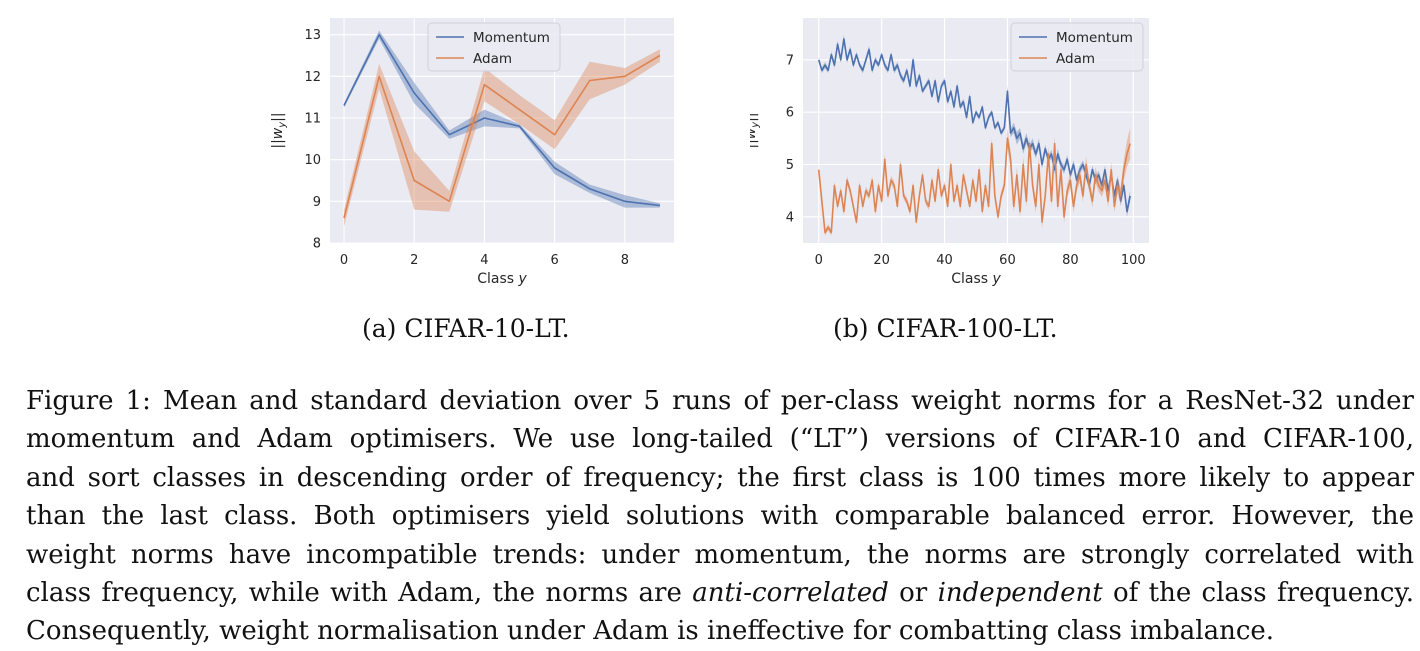  I want to click on std-band, so click(502, 119).